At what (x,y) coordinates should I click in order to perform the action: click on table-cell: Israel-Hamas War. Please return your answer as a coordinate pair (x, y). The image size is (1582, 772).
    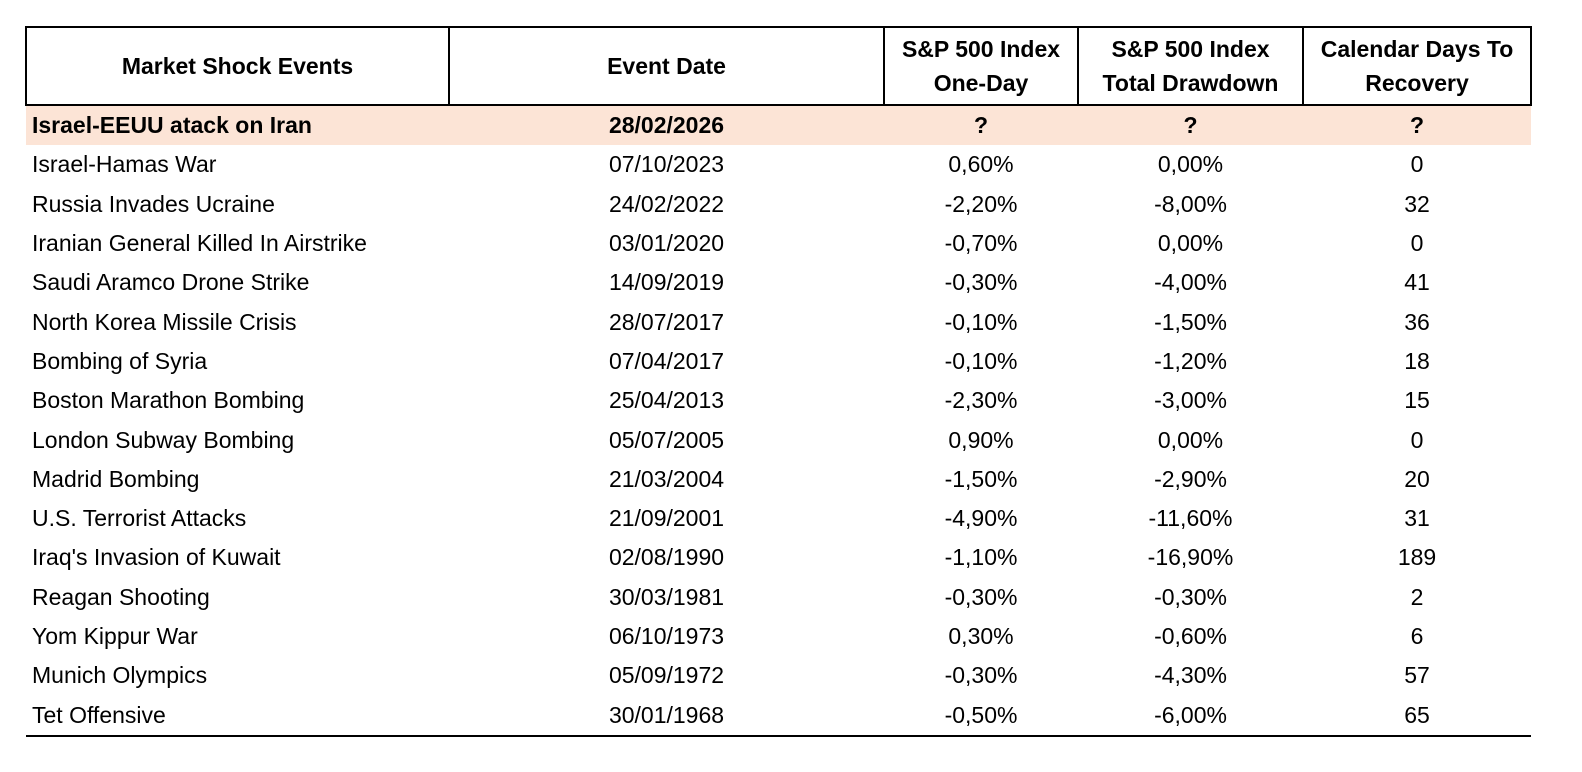
    Looking at the image, I should click on (124, 164).